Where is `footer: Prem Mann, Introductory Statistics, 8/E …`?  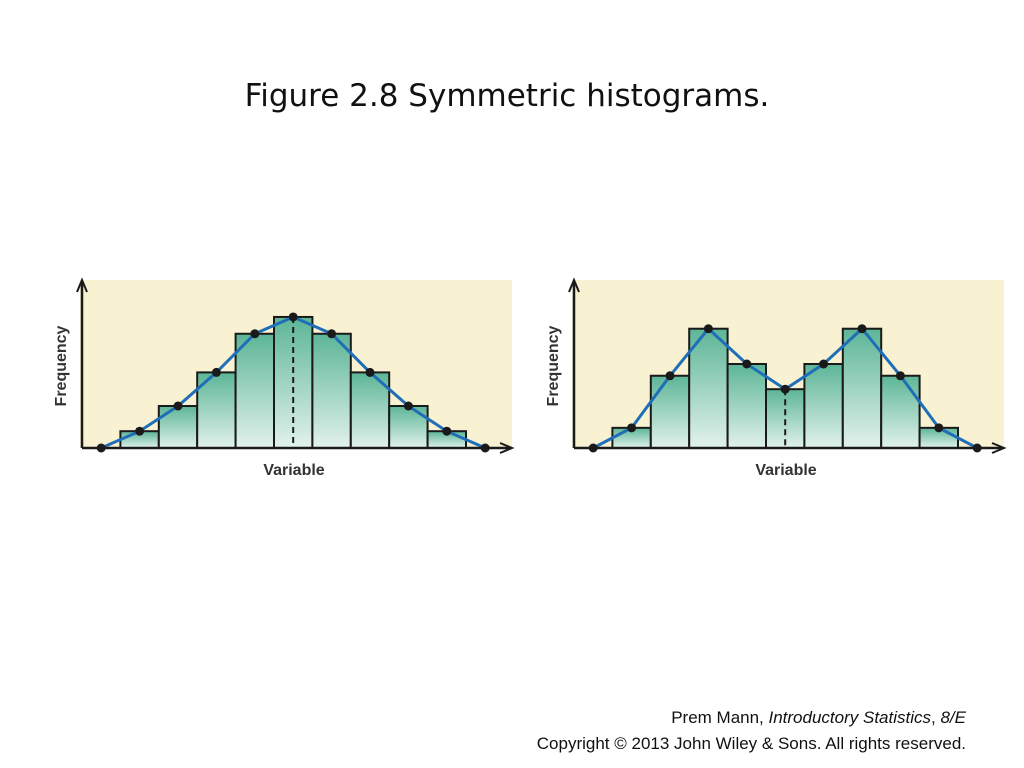
footer: Prem Mann, Introductory Statistics, 8/E … is located at coordinates (751, 731).